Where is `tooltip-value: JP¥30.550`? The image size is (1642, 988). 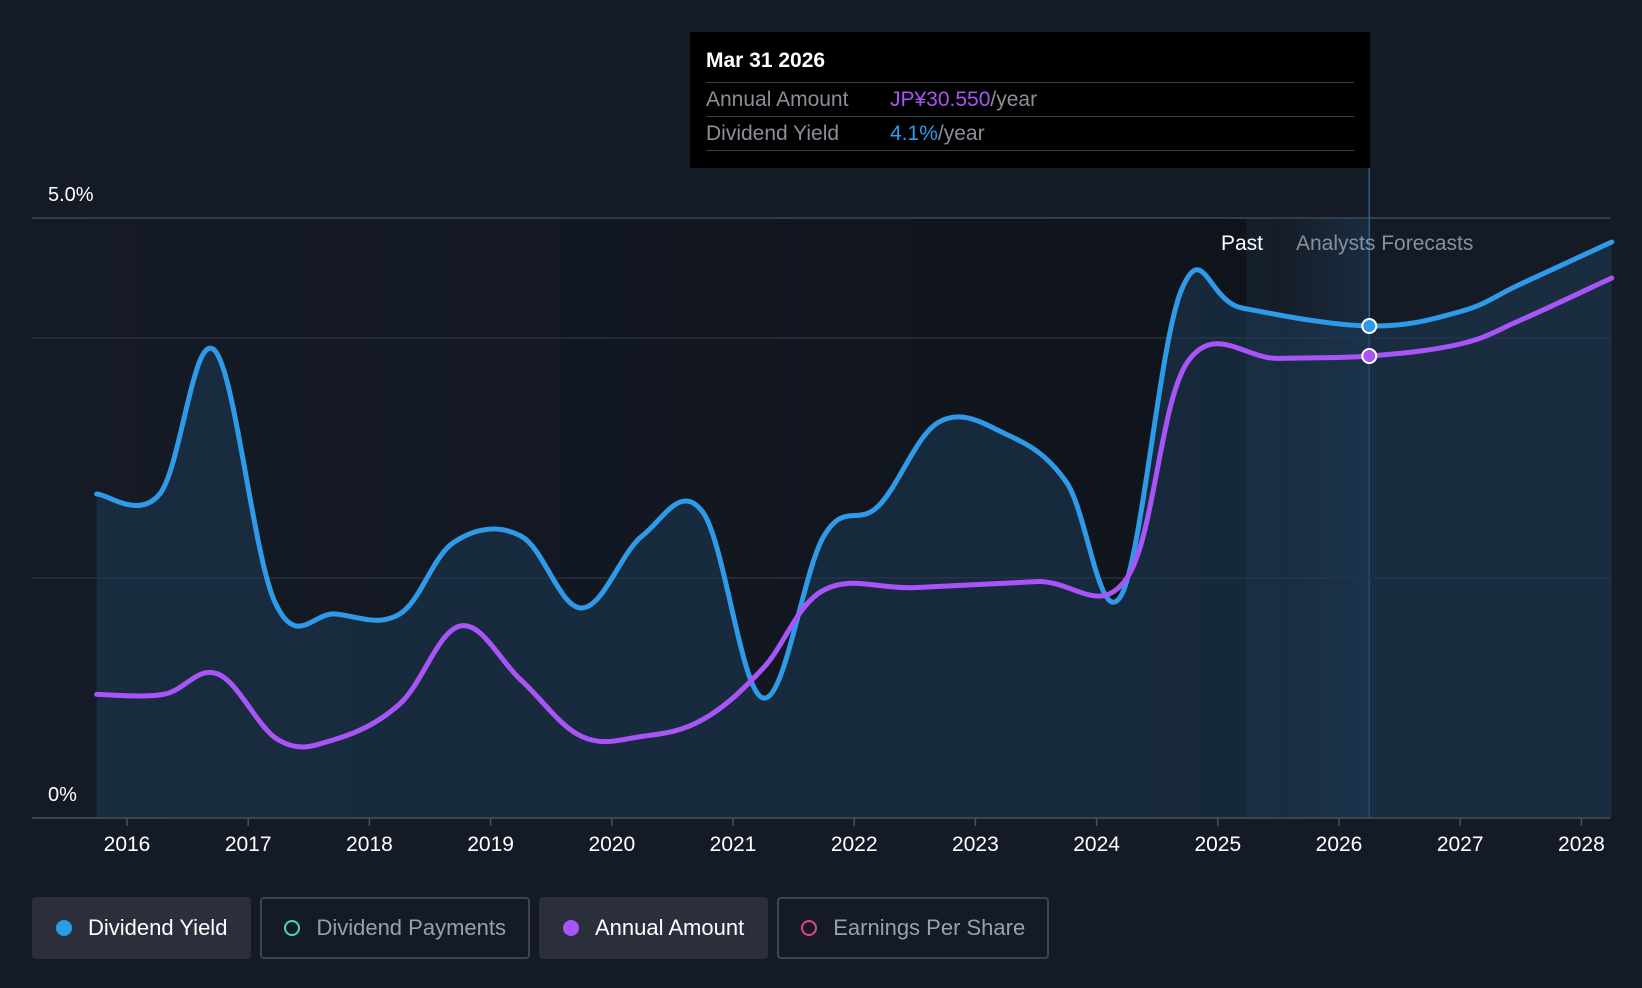 tooltip-value: JP¥30.550 is located at coordinates (940, 99).